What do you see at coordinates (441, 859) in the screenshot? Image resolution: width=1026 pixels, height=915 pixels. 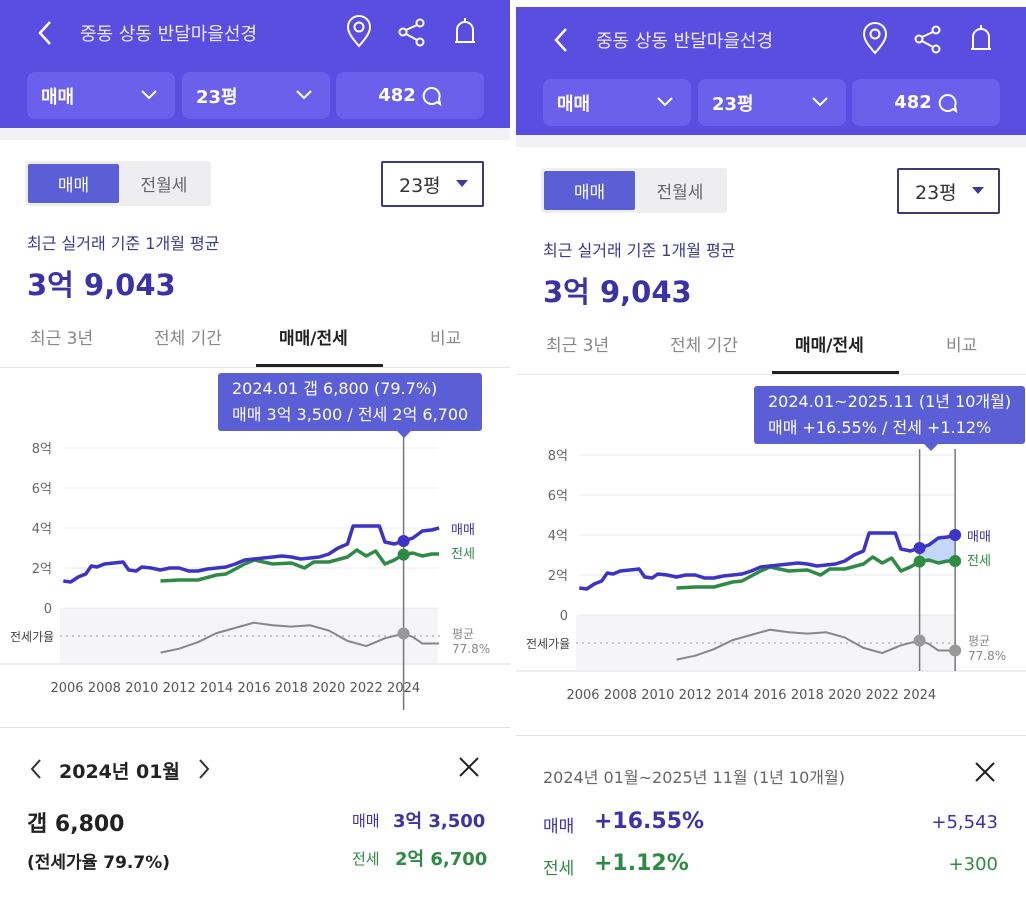 I see `jeonse-value: 2억 6,700` at bounding box center [441, 859].